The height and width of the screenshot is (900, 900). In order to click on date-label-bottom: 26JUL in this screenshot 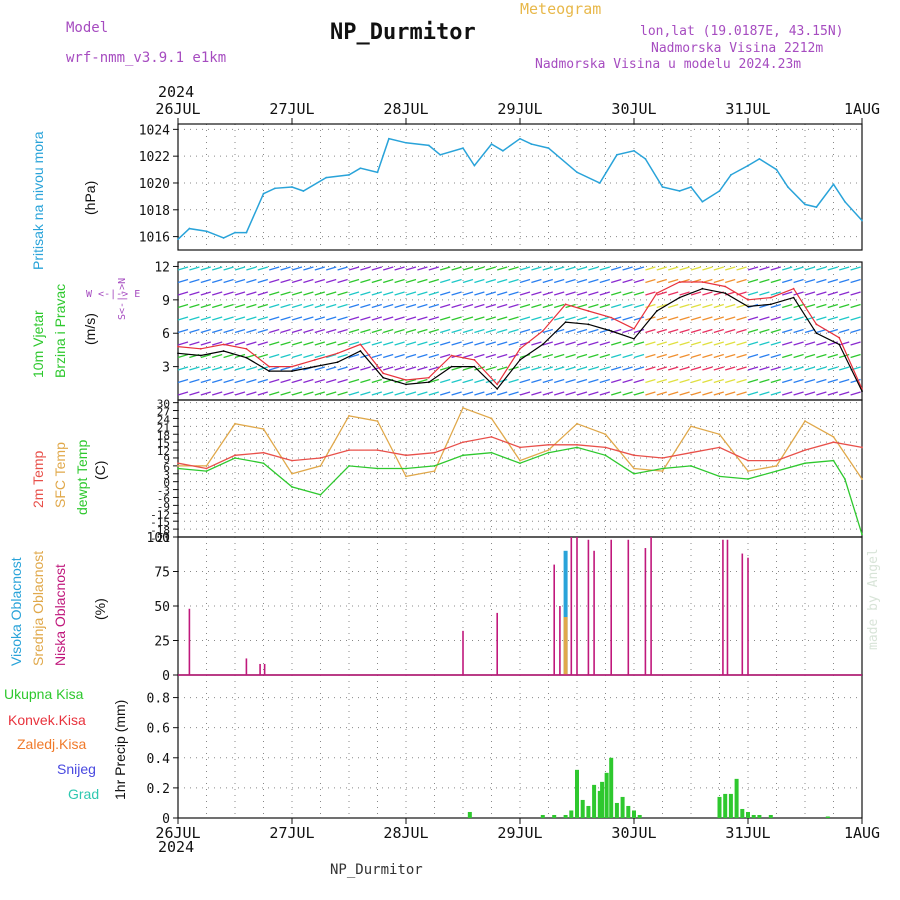, I will do `click(177, 833)`.